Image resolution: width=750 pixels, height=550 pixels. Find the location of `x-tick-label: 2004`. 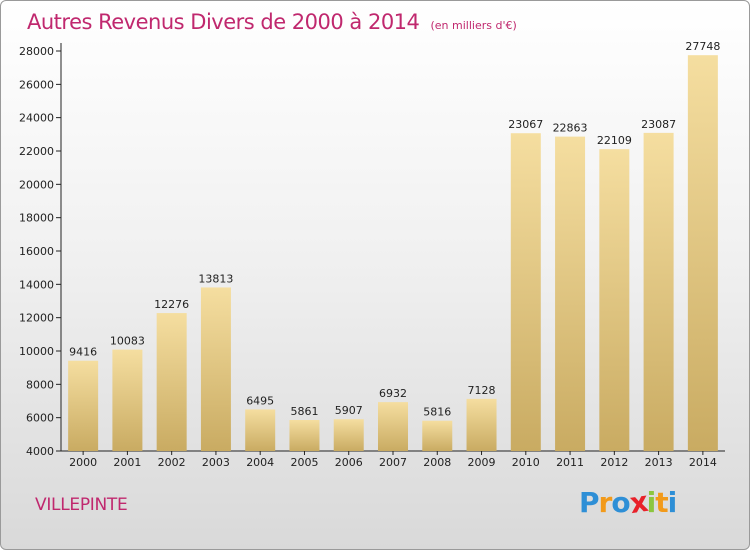

x-tick-label: 2004 is located at coordinates (260, 462).